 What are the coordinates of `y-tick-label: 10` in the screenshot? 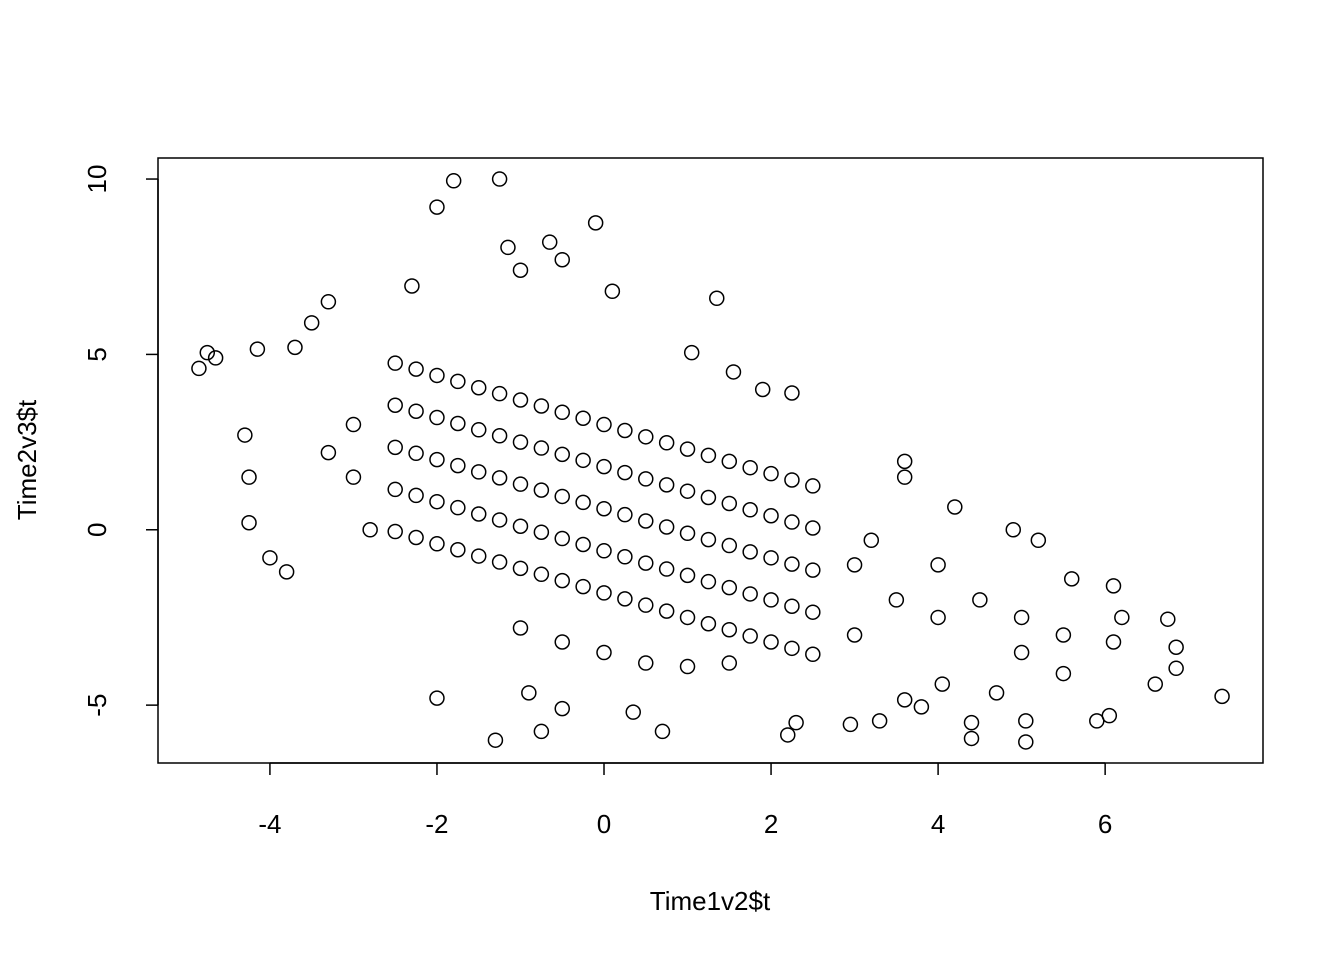 It's located at (97, 179).